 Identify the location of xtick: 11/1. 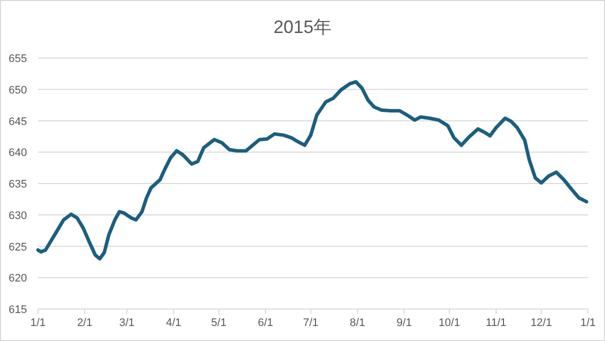
(496, 323).